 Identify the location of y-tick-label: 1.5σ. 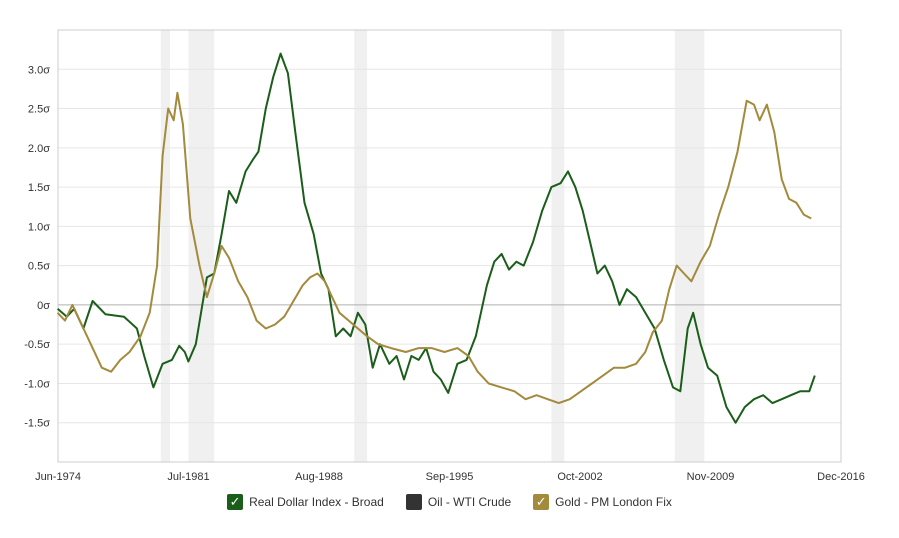
(39, 188).